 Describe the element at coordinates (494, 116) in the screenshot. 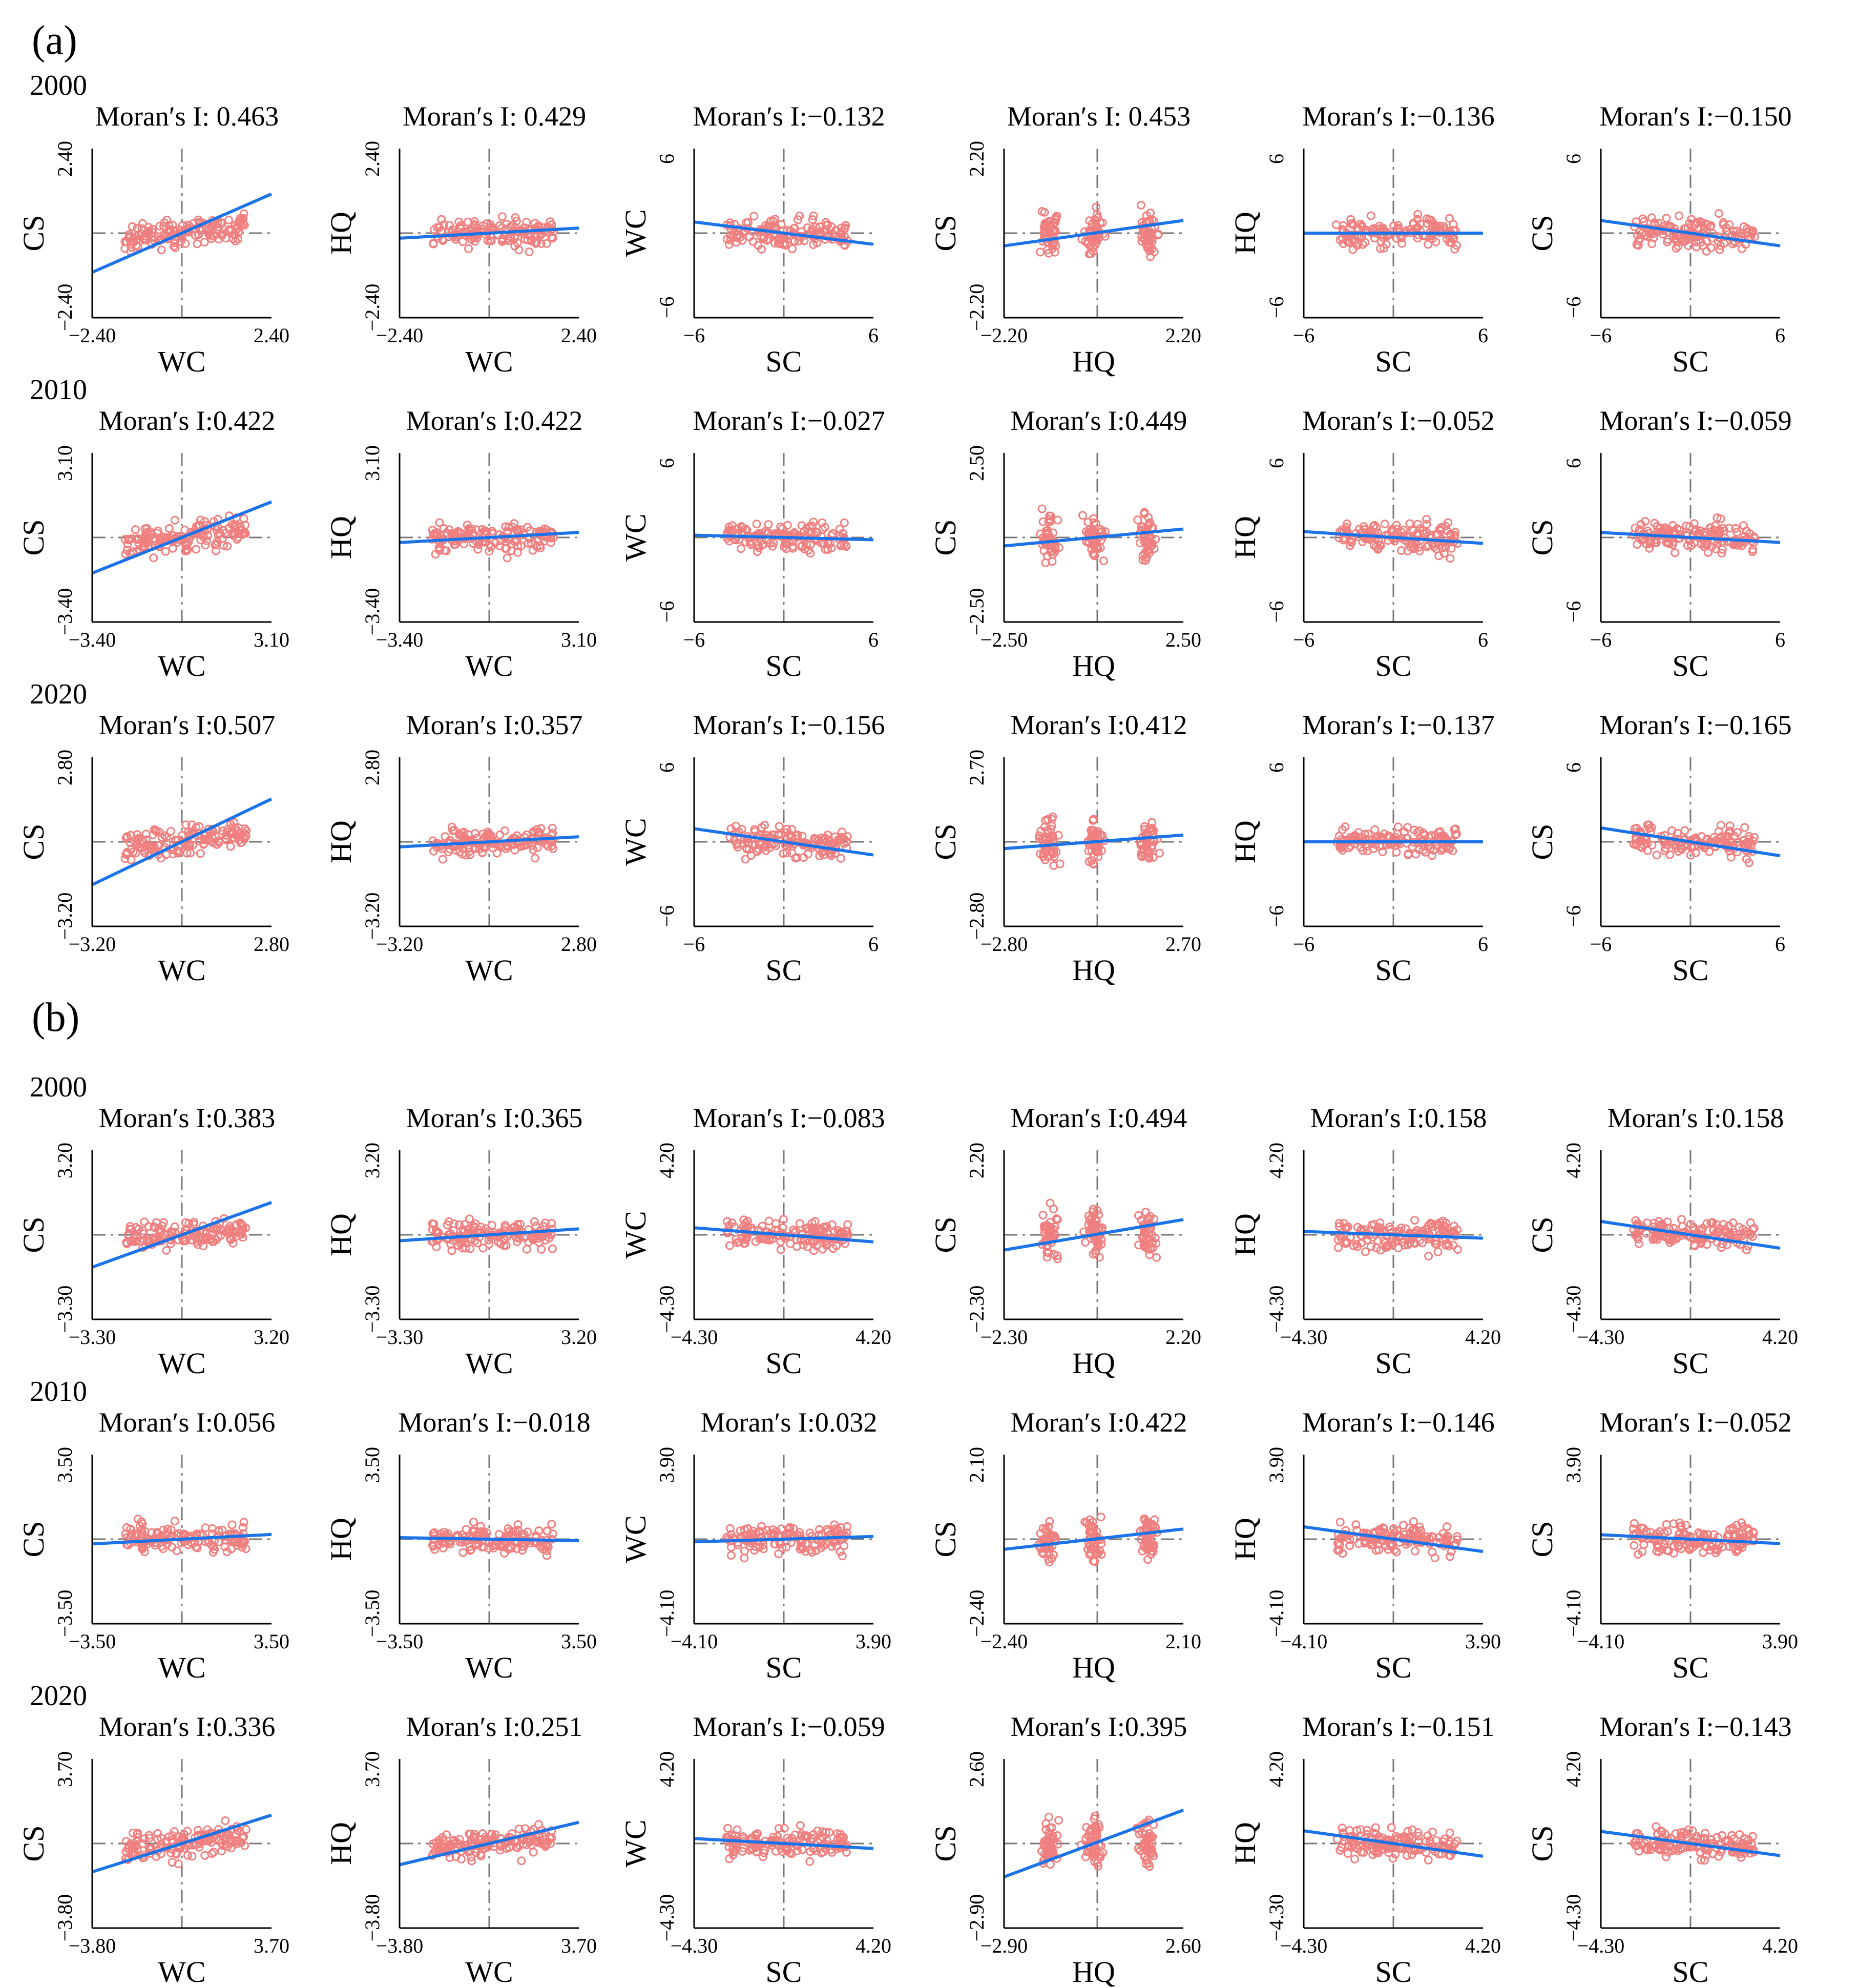

I see `plot-title: Moran′s I: 0.429` at that location.